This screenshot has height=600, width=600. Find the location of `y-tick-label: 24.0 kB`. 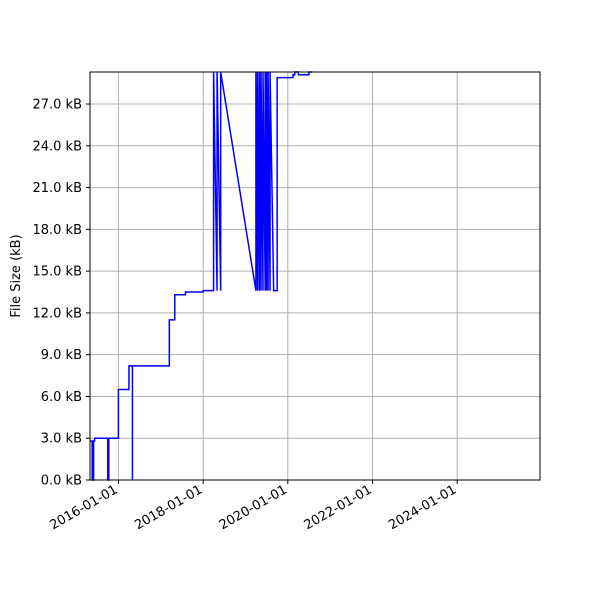

y-tick-label: 24.0 kB is located at coordinates (57, 146).